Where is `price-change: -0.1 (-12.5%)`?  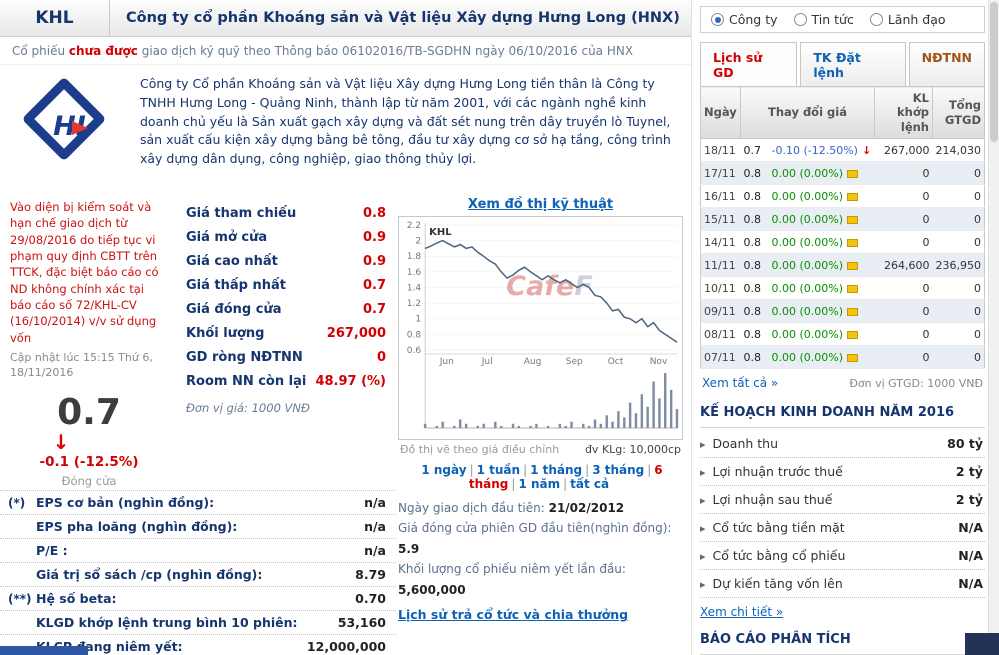
price-change: -0.1 (-12.5%) is located at coordinates (89, 462).